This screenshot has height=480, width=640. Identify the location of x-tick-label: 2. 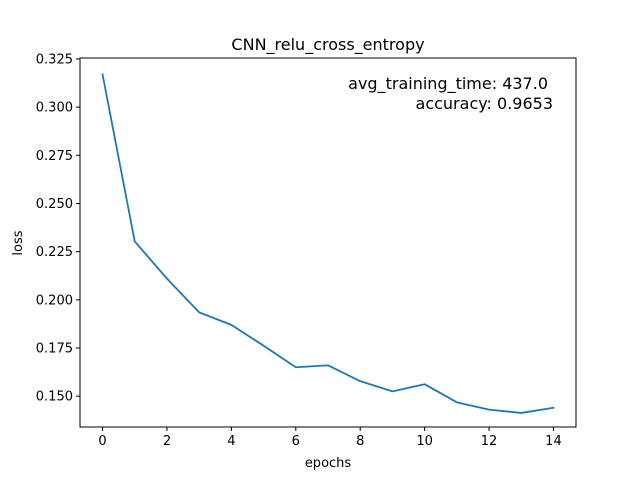
(167, 441).